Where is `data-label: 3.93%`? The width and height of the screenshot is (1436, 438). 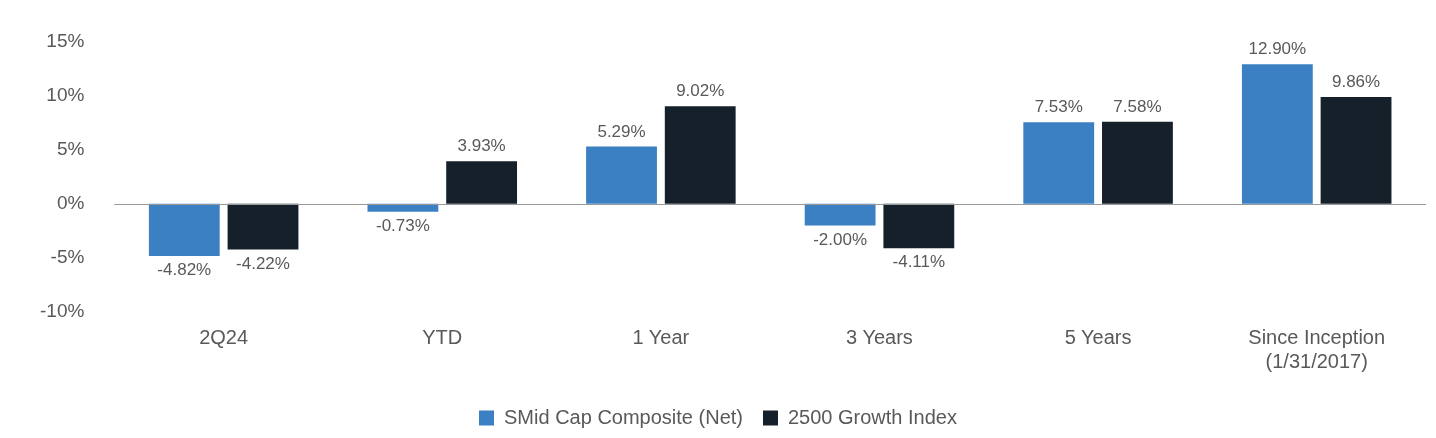
data-label: 3.93% is located at coordinates (481, 146).